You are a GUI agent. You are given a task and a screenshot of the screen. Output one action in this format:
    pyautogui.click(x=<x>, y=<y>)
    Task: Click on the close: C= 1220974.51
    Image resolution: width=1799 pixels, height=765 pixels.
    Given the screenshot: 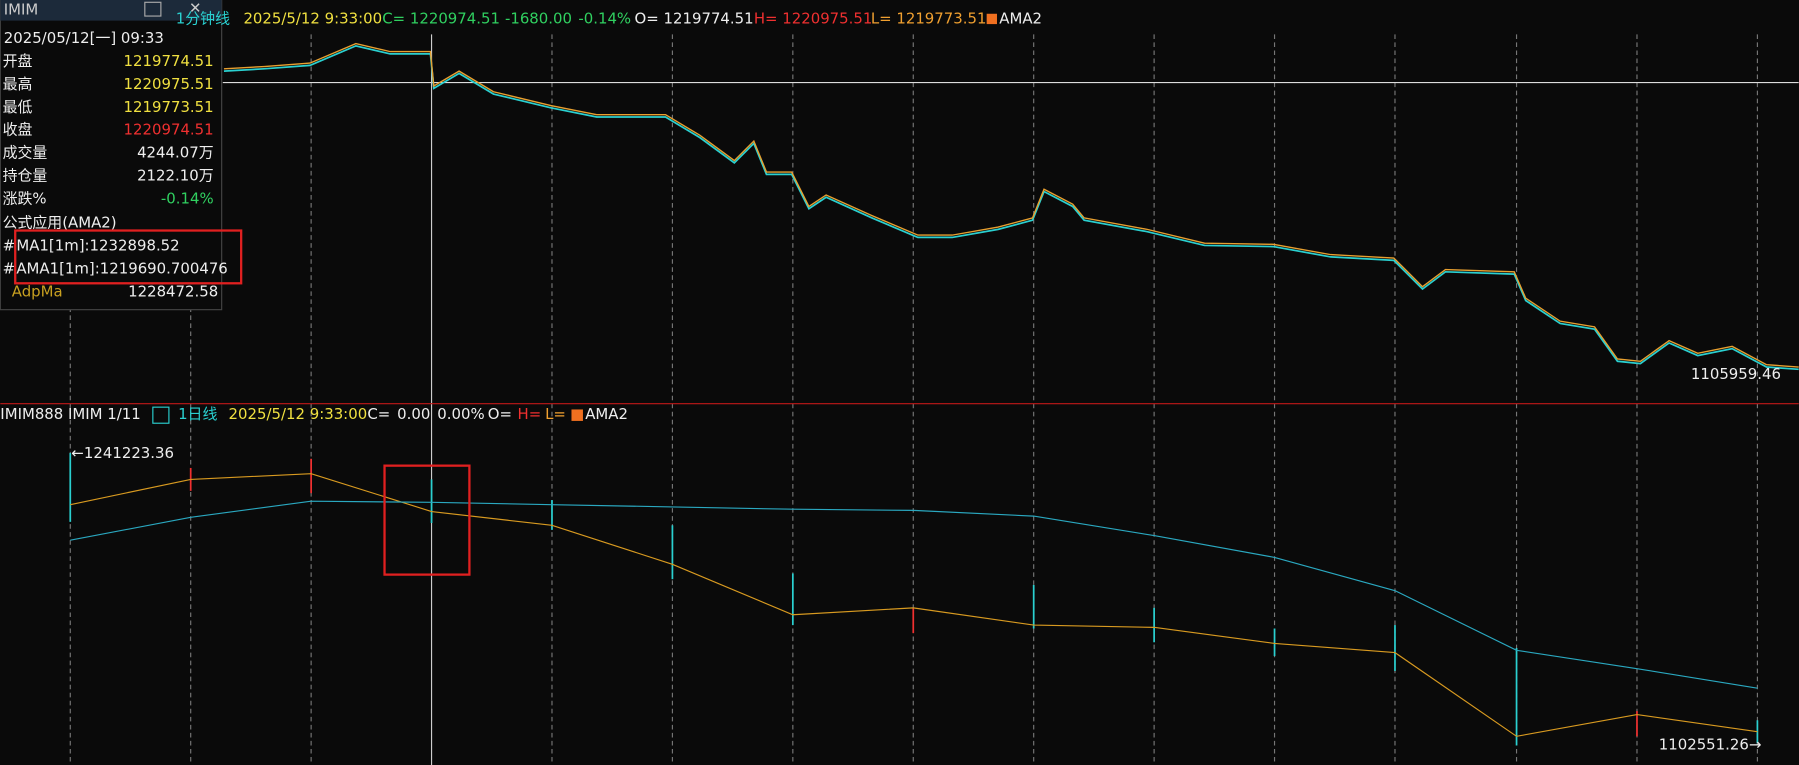 What is the action you would take?
    pyautogui.click(x=441, y=18)
    